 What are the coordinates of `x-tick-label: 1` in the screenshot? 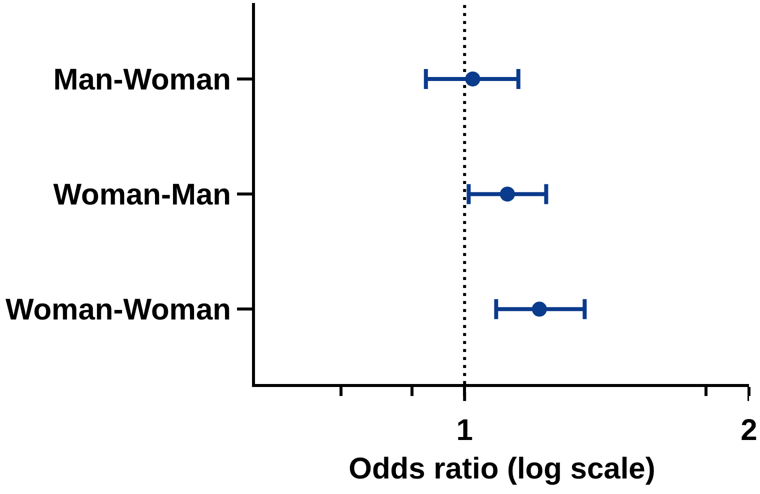 It's located at (464, 430).